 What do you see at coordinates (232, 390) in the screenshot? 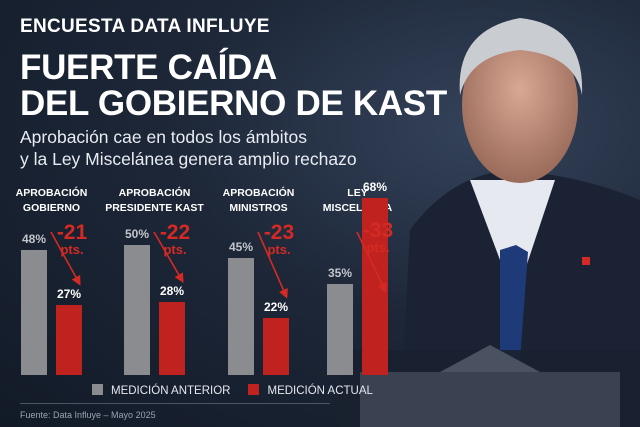
I see `legend: MEDICIÓN ANTERIOR MEDICIÓN ACTUAL` at bounding box center [232, 390].